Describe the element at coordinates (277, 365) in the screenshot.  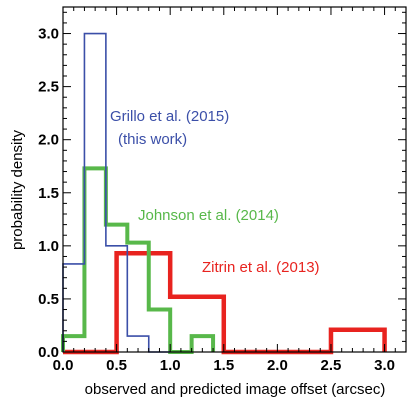
I see `x-tick-label: 2.0` at that location.